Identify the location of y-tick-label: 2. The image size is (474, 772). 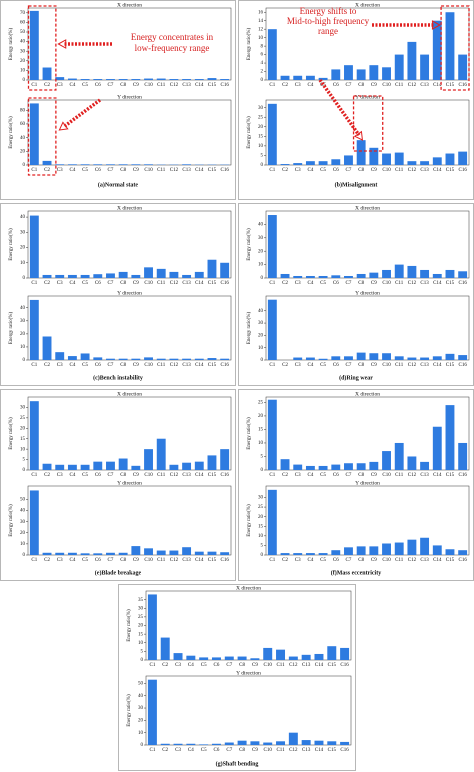
(262, 72).